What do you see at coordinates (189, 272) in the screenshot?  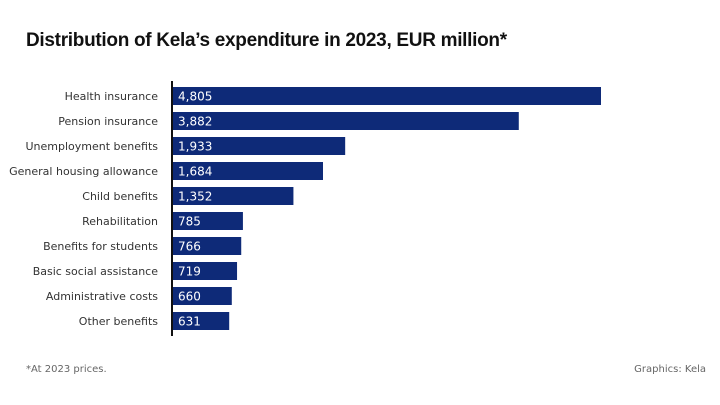 I see `value-label: 719` at bounding box center [189, 272].